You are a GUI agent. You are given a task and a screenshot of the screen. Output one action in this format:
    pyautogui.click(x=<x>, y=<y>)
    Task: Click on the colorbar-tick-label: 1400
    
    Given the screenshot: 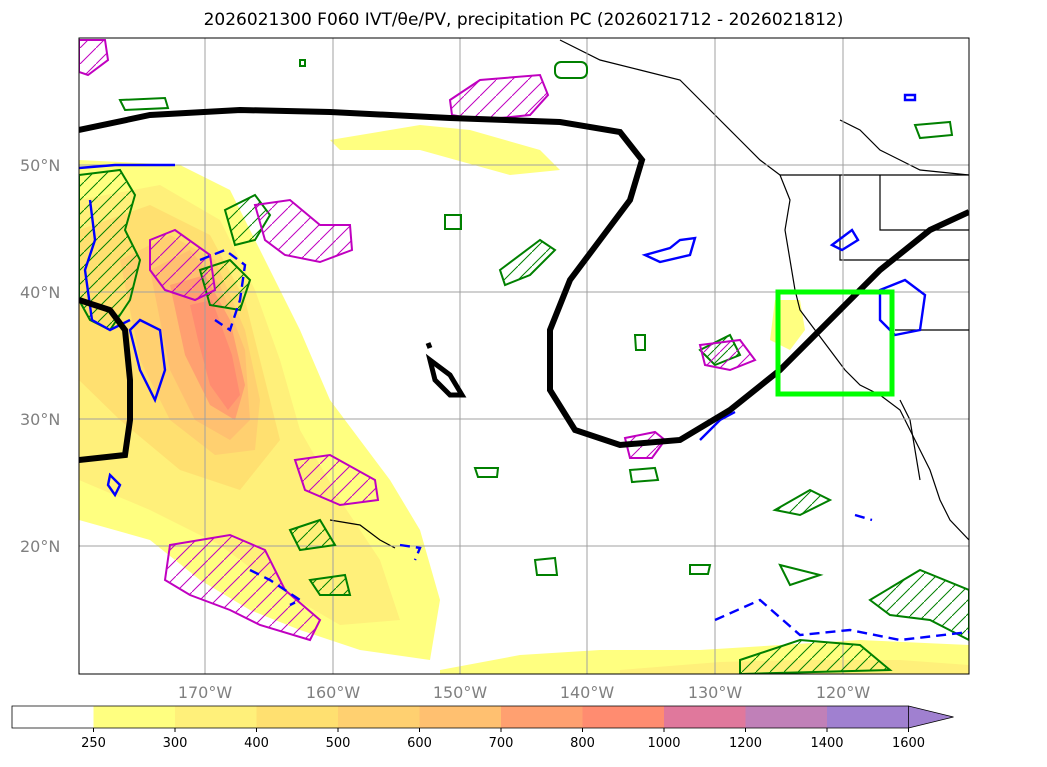 What is the action you would take?
    pyautogui.click(x=826, y=743)
    